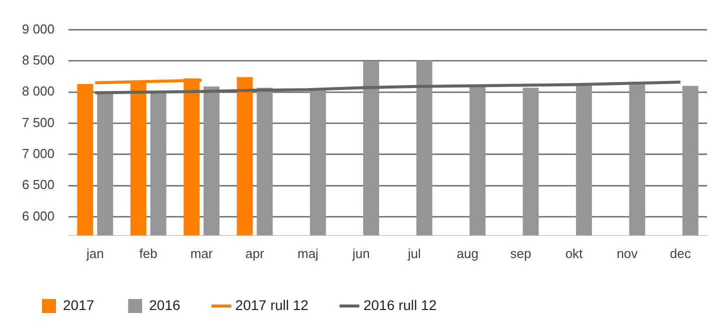 This screenshot has height=331, width=725. I want to click on legend-label: 2016, so click(165, 304).